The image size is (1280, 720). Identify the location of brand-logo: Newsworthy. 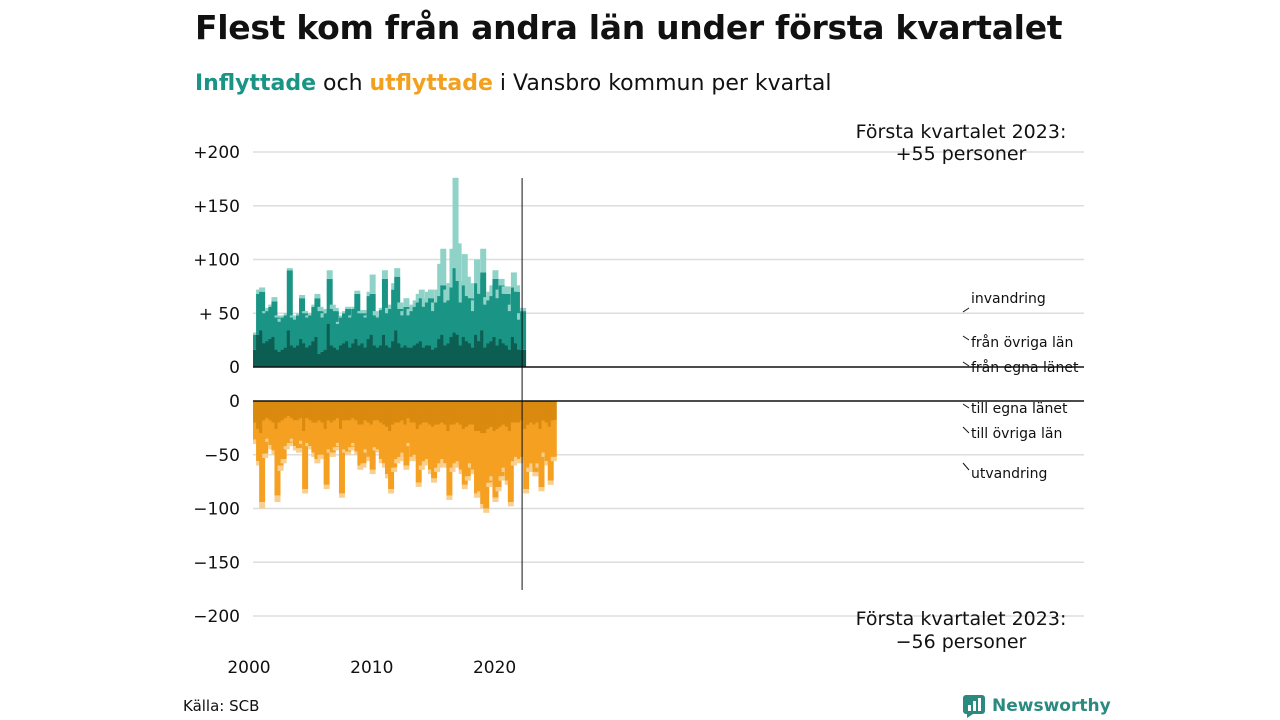
(1036, 706).